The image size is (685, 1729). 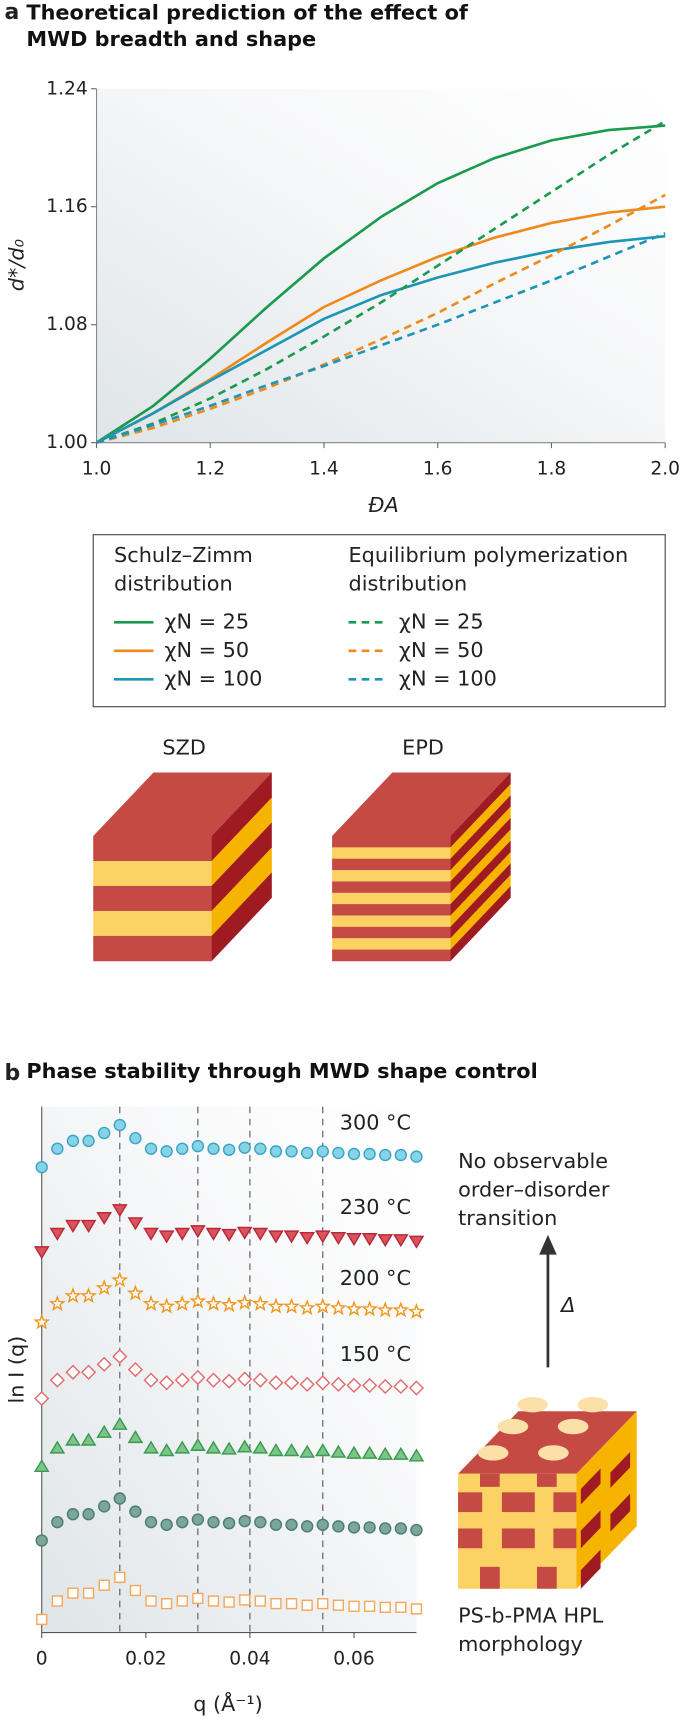 I want to click on series-label: 200 °C, so click(x=375, y=1278).